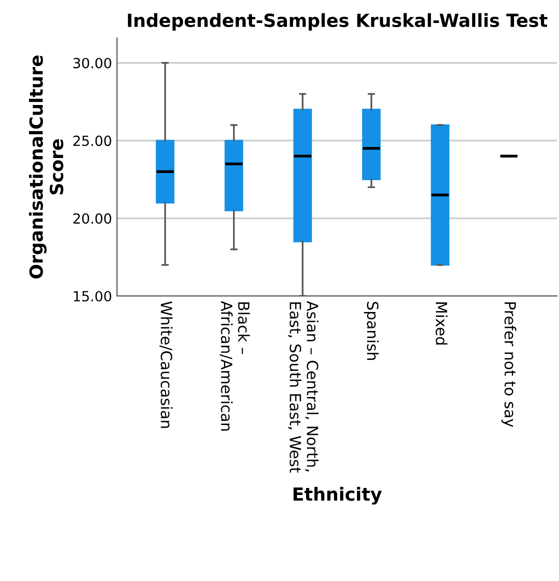 This screenshot has width=559, height=581. Describe the element at coordinates (371, 331) in the screenshot. I see `x-tick-label: Spanish` at that location.